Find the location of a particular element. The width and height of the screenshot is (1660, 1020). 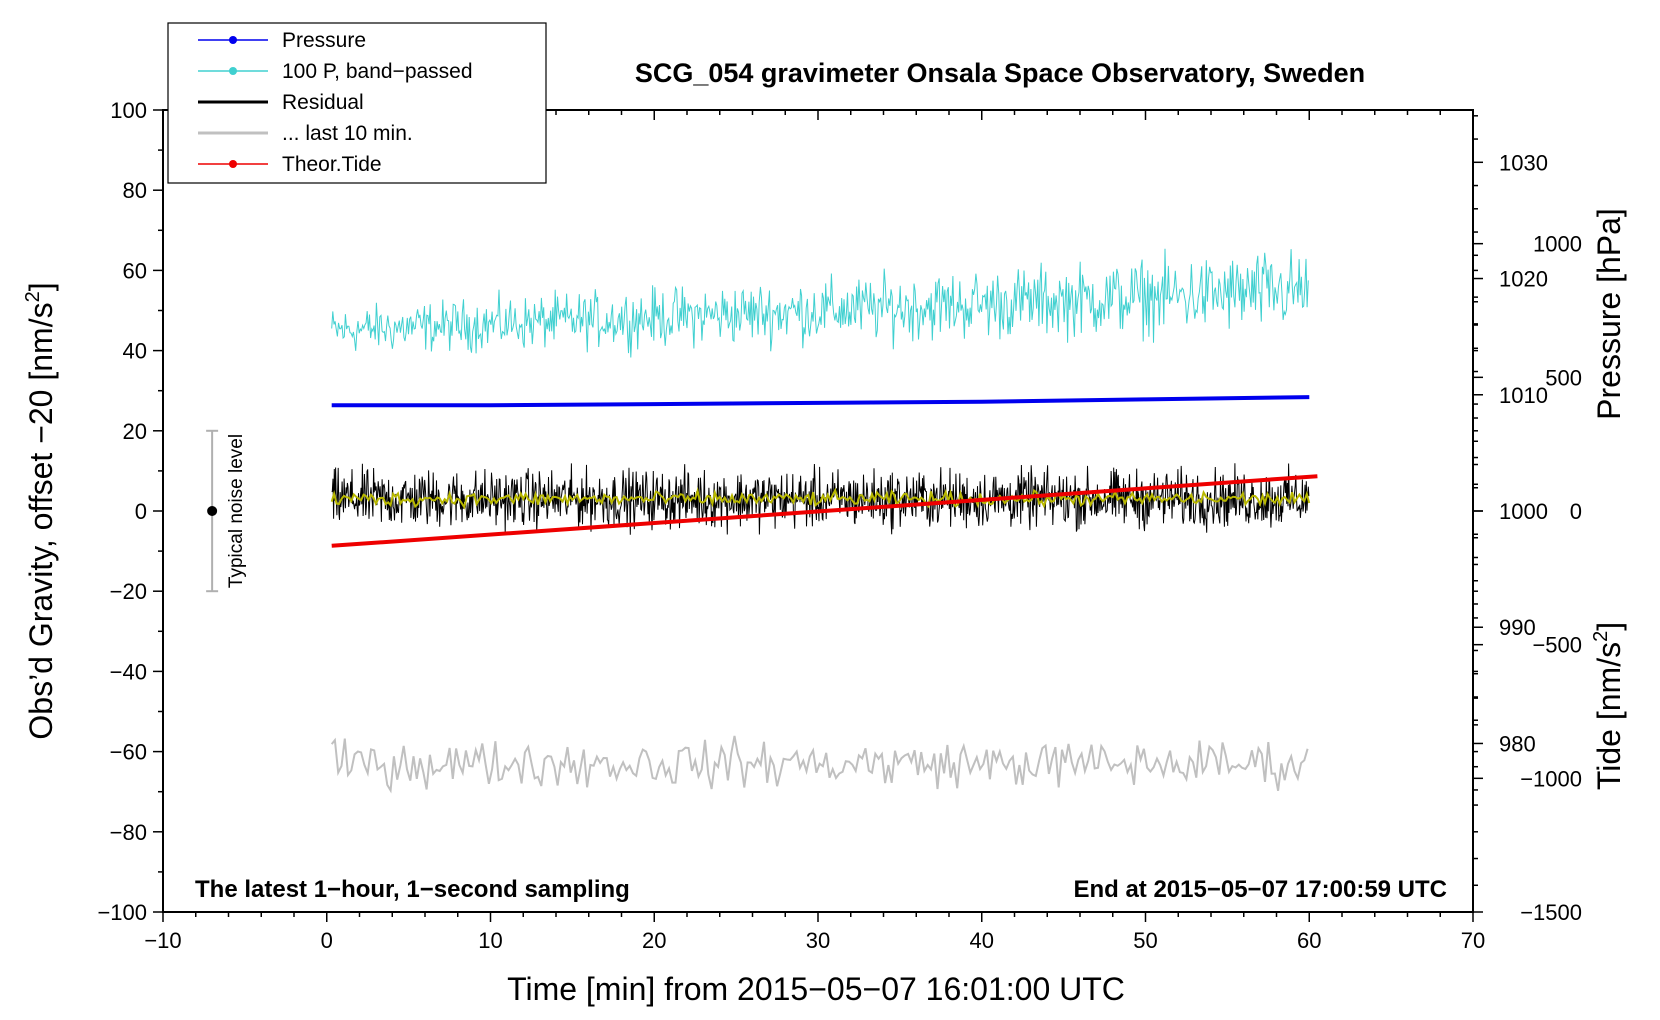

y-tick-label: 80 is located at coordinates (135, 190).